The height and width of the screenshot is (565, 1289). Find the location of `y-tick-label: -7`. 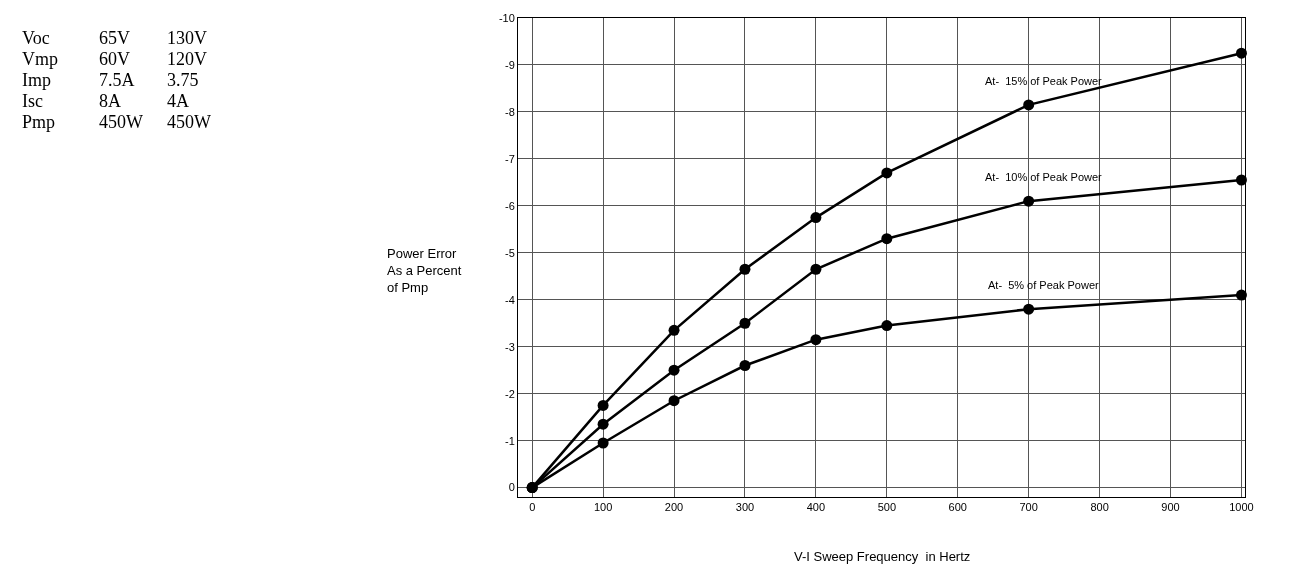

y-tick-label: -7 is located at coordinates (510, 158).